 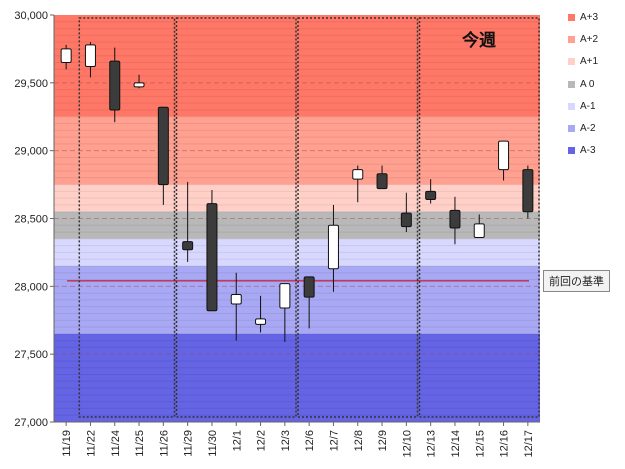 I want to click on y-tick-label: 27,000, so click(x=31, y=423).